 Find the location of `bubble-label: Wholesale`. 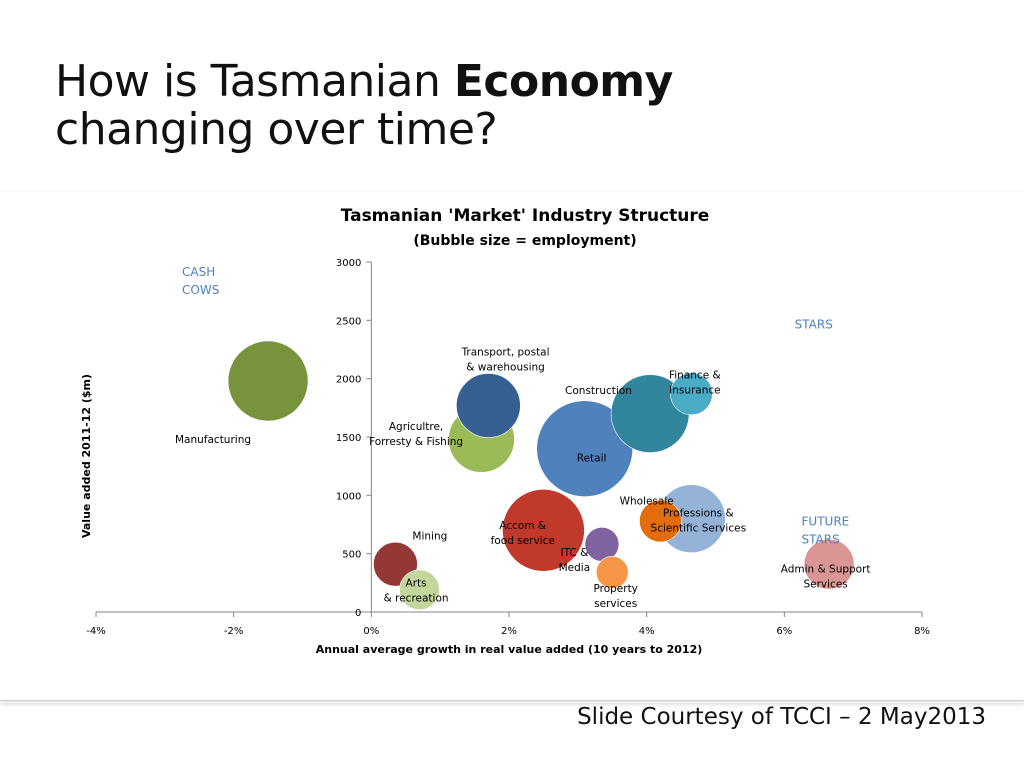

bubble-label: Wholesale is located at coordinates (647, 502).